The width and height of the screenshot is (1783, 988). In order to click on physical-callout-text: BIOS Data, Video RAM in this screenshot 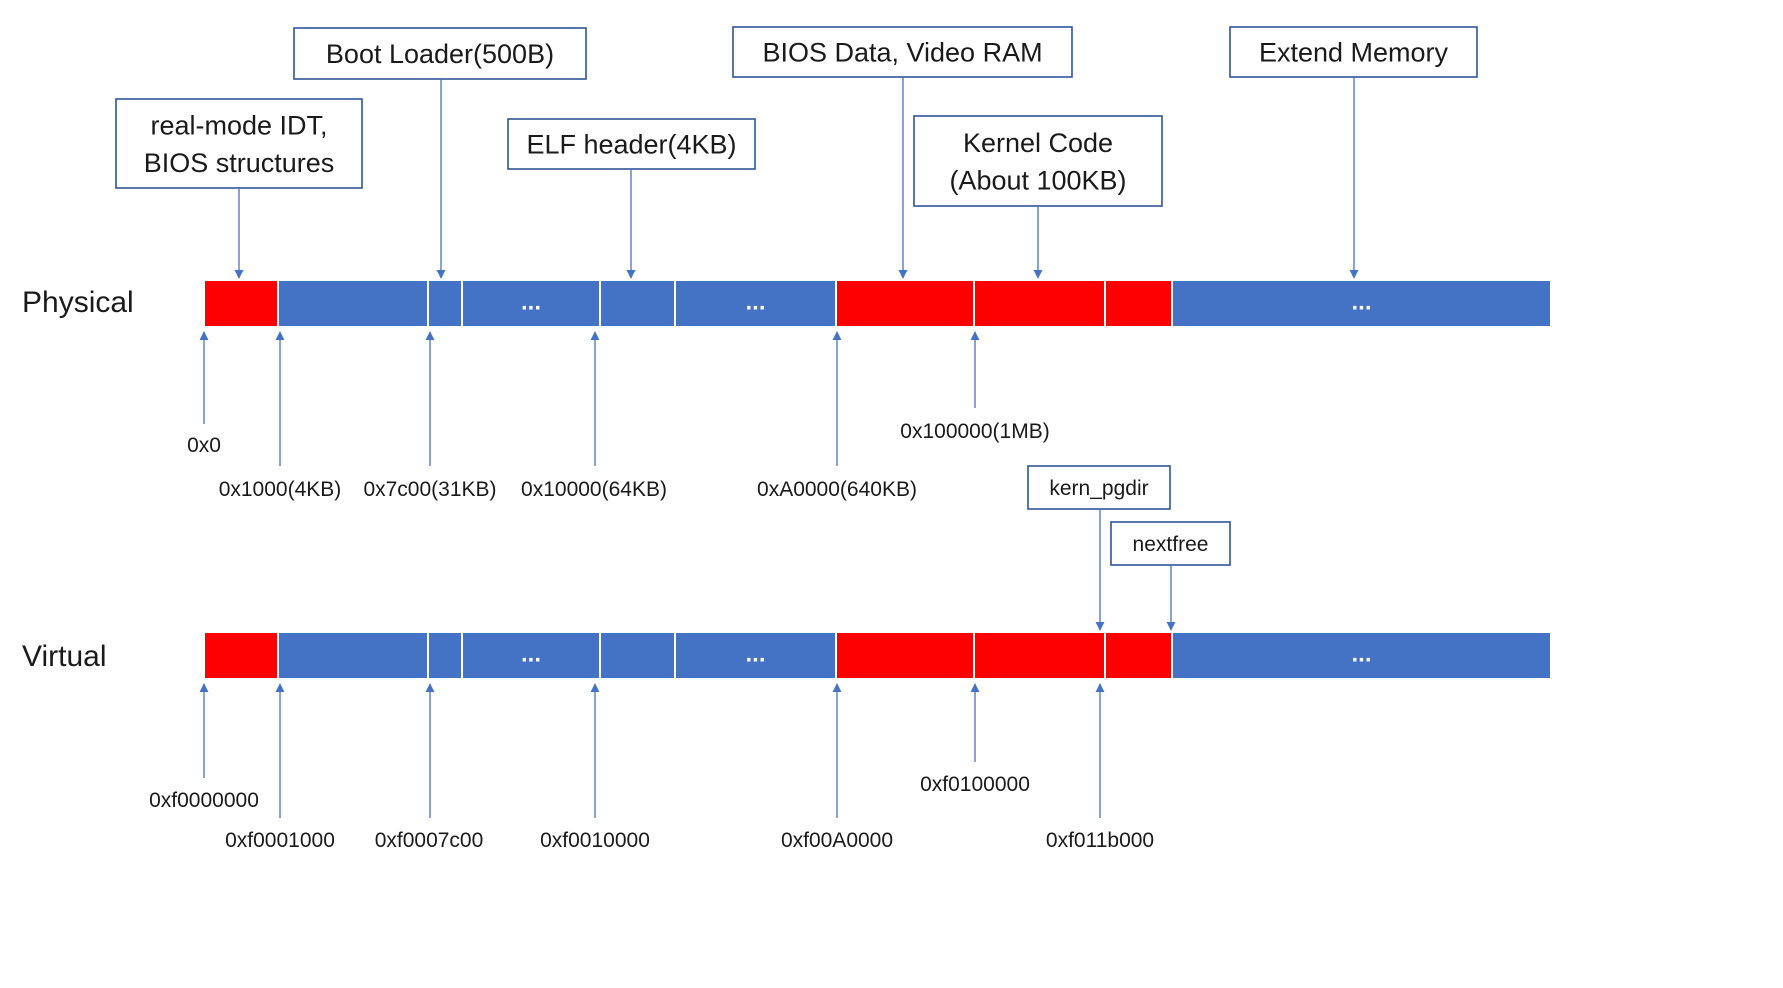, I will do `click(902, 53)`.